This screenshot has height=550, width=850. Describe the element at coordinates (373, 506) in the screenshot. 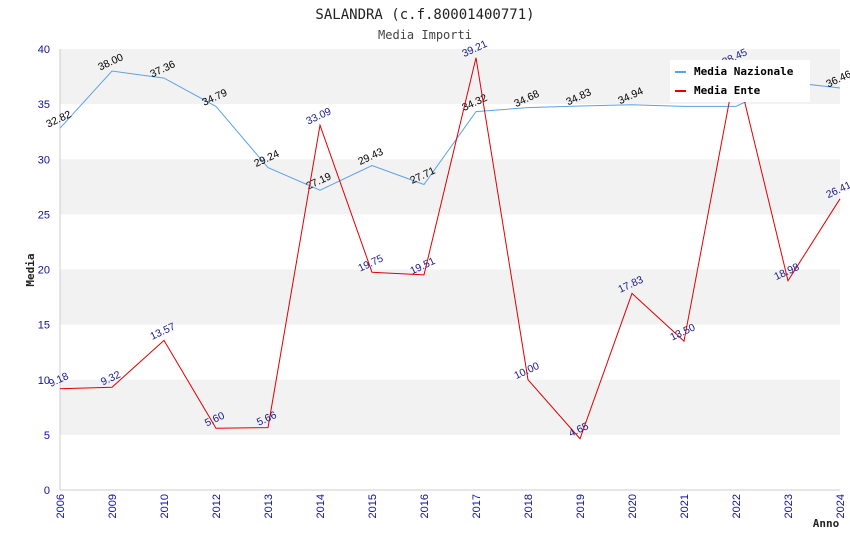

I see `x-tick-label: 2015` at that location.